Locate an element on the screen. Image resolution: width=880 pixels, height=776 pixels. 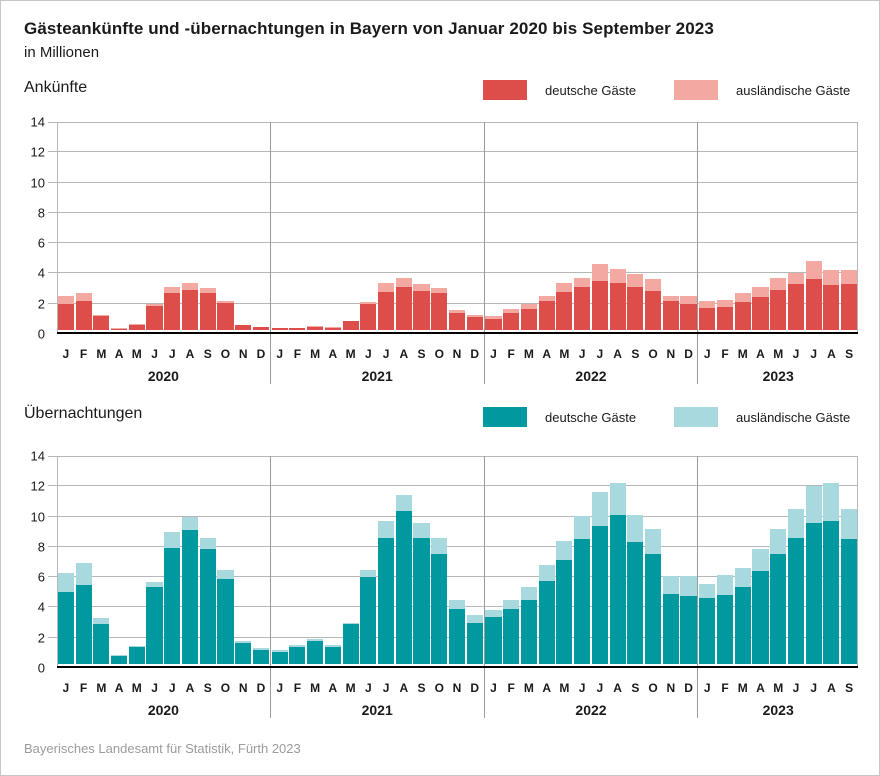
month-label: F is located at coordinates (83, 353).